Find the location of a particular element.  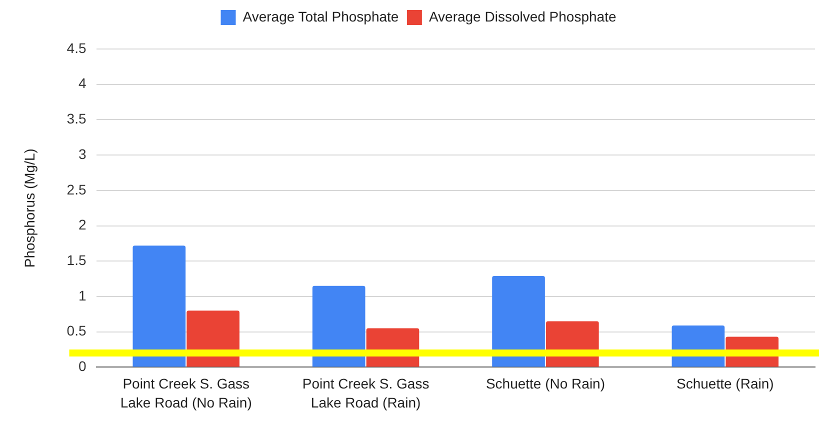

y-tick-label: 1.5 is located at coordinates (76, 260).